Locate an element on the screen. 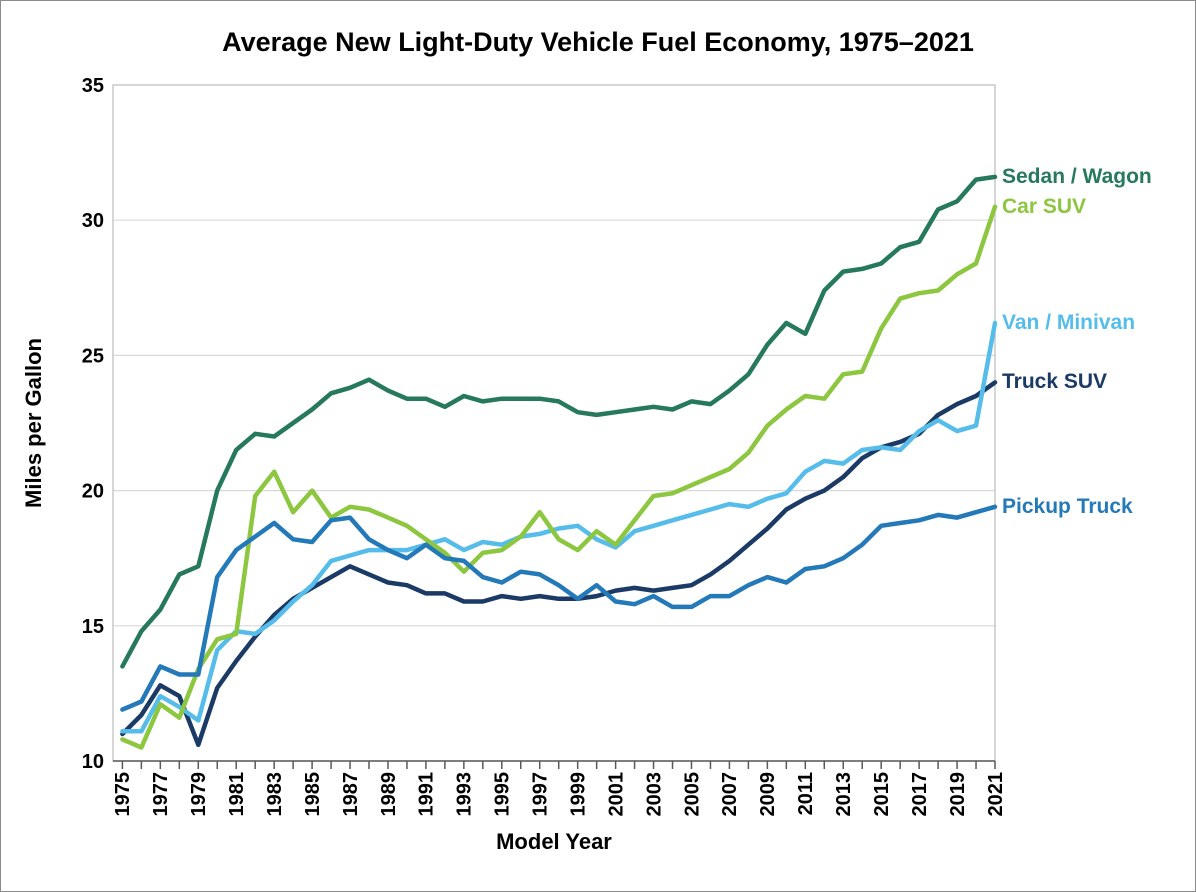 The width and height of the screenshot is (1196, 892). x-tick-label: 2011 is located at coordinates (806, 793).